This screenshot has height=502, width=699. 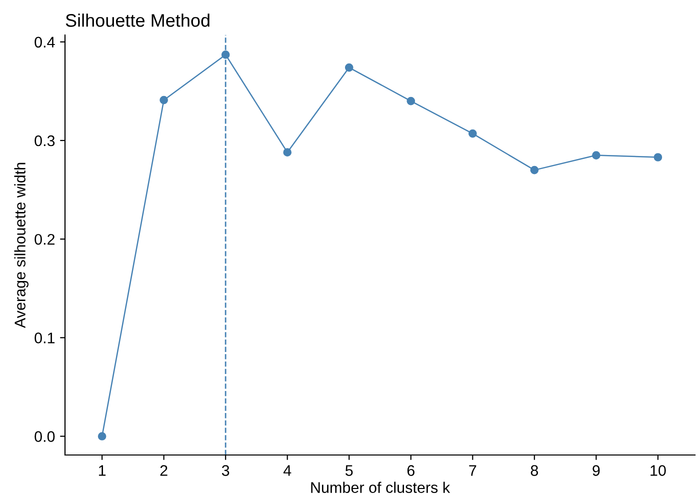 What do you see at coordinates (534, 470) in the screenshot?
I see `x-tick-label: 8` at bounding box center [534, 470].